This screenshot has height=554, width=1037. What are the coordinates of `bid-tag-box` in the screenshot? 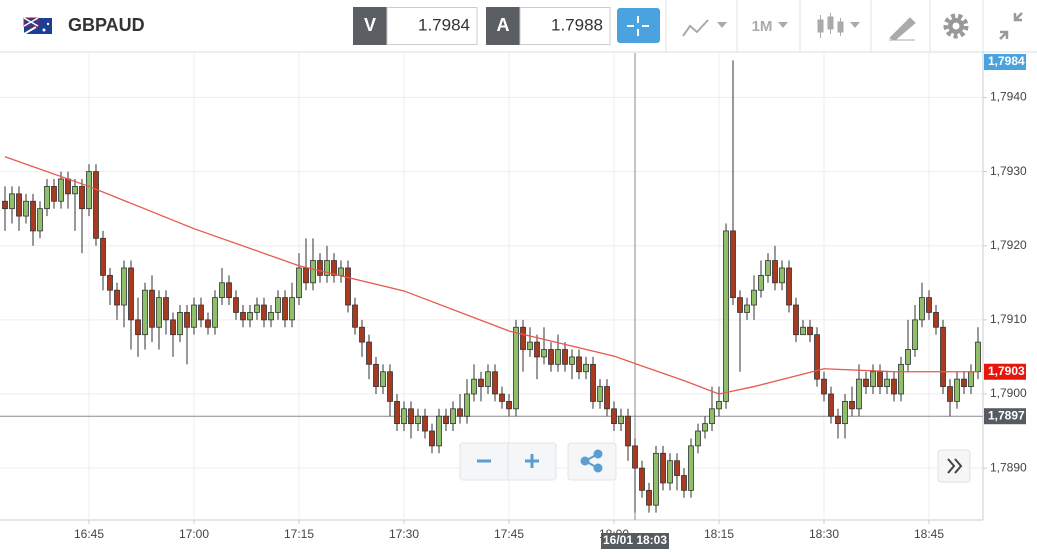 It's located at (1005, 62).